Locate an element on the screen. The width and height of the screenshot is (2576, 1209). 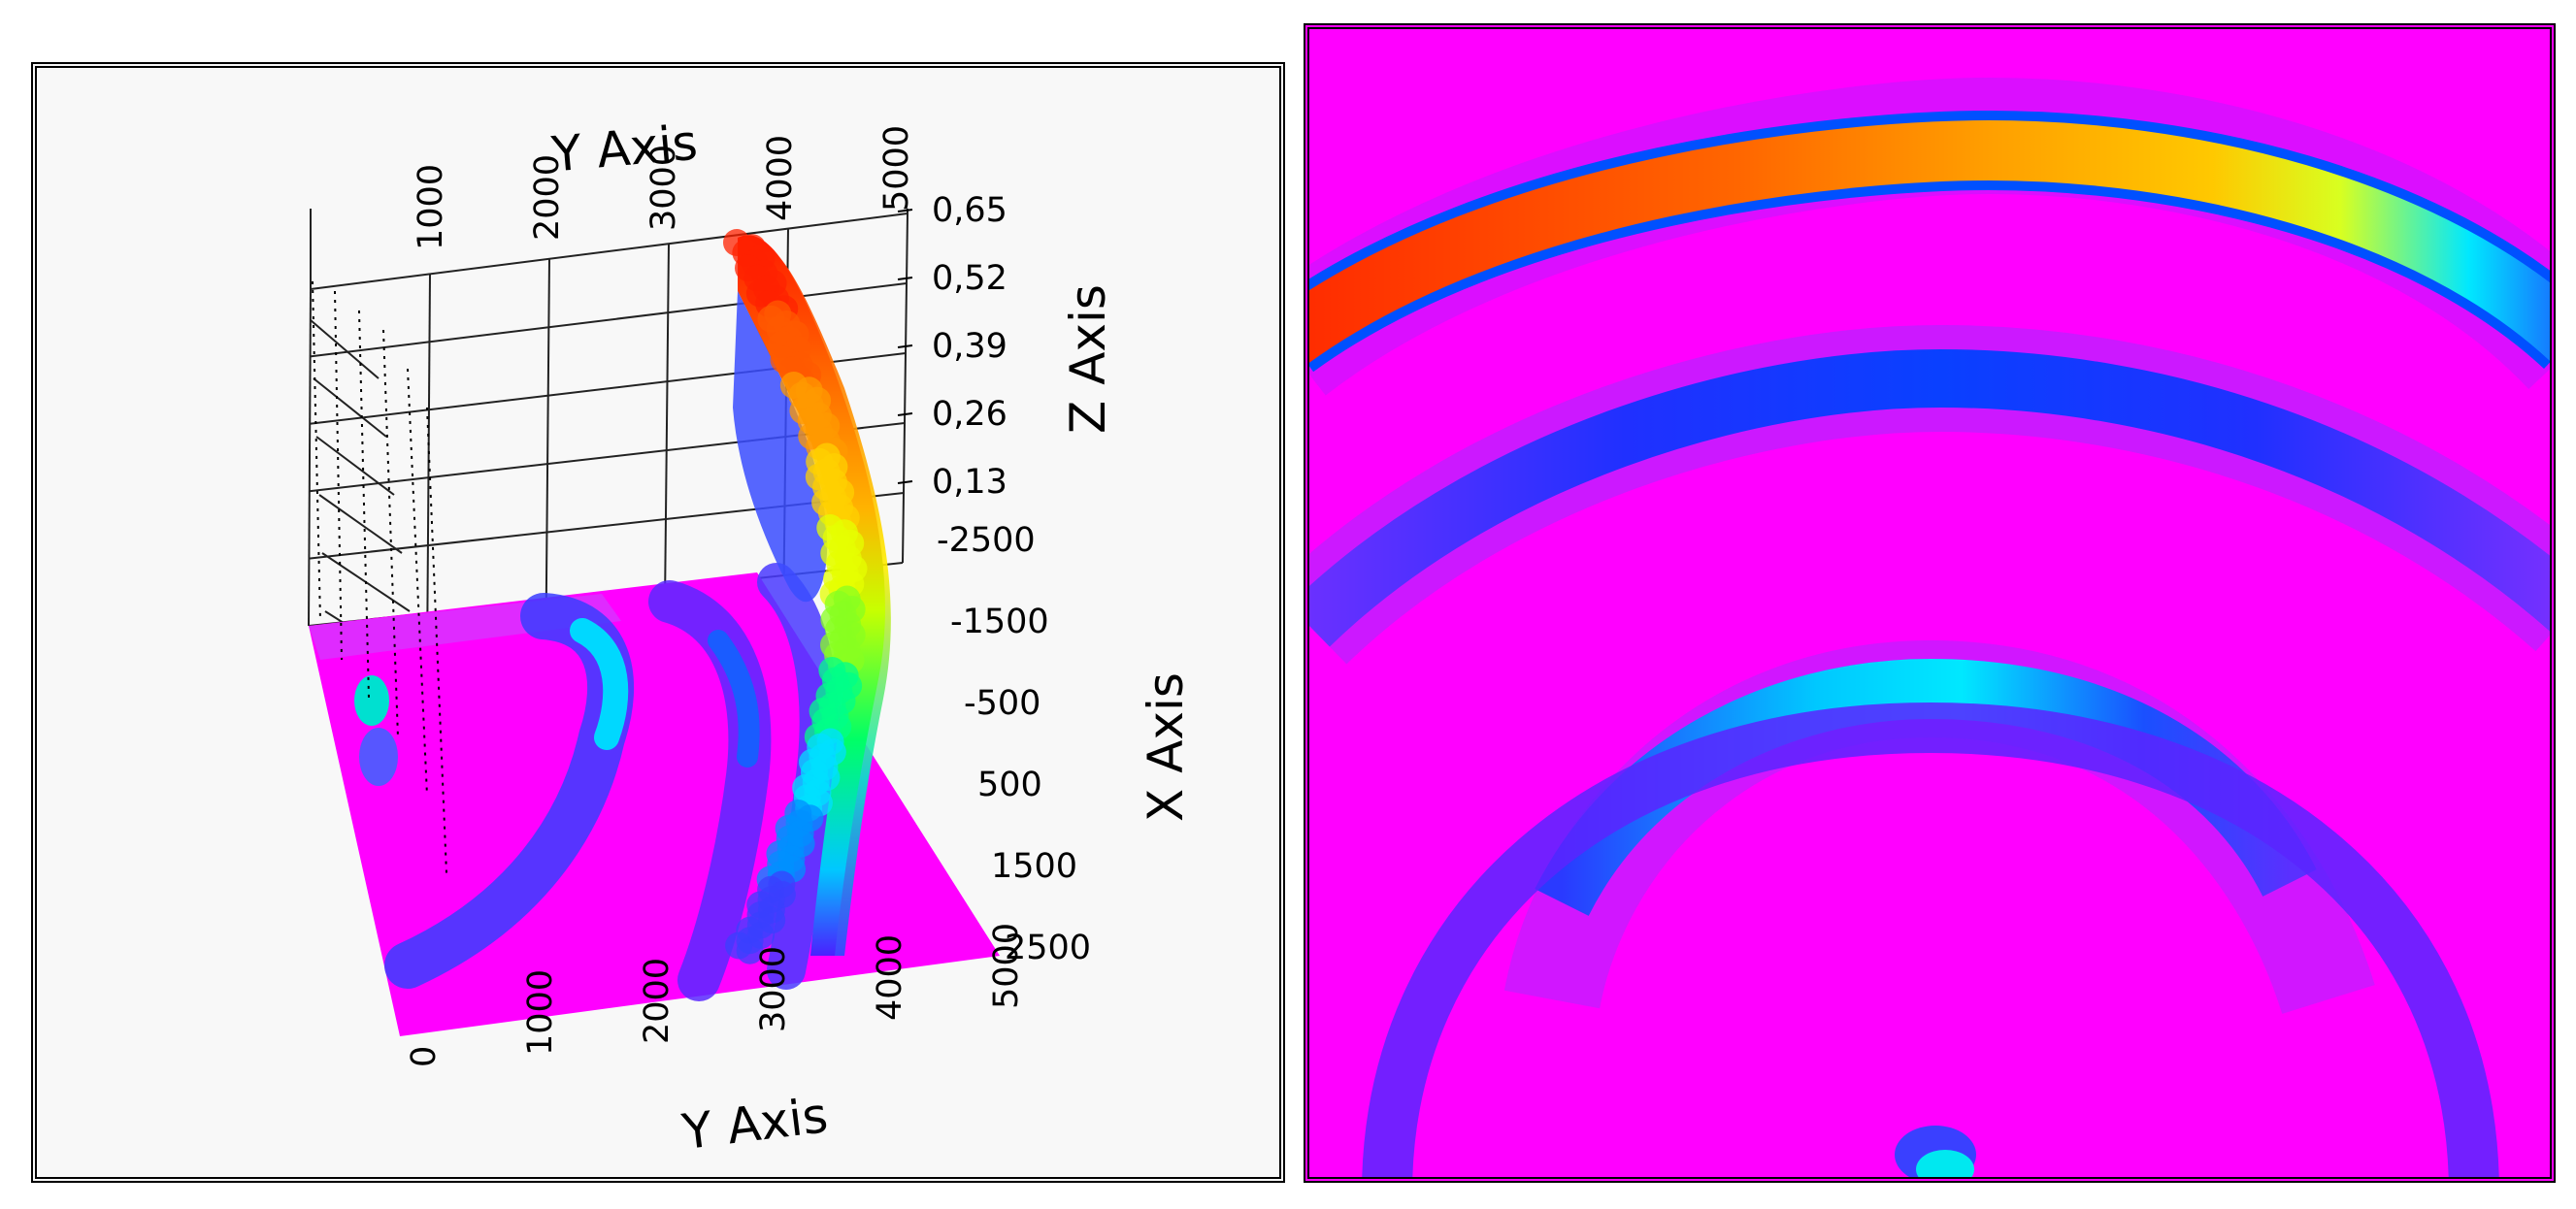
z-axis-ticks: 0,65 0,52 0,39 0,26 0,13 is located at coordinates (952, 346).